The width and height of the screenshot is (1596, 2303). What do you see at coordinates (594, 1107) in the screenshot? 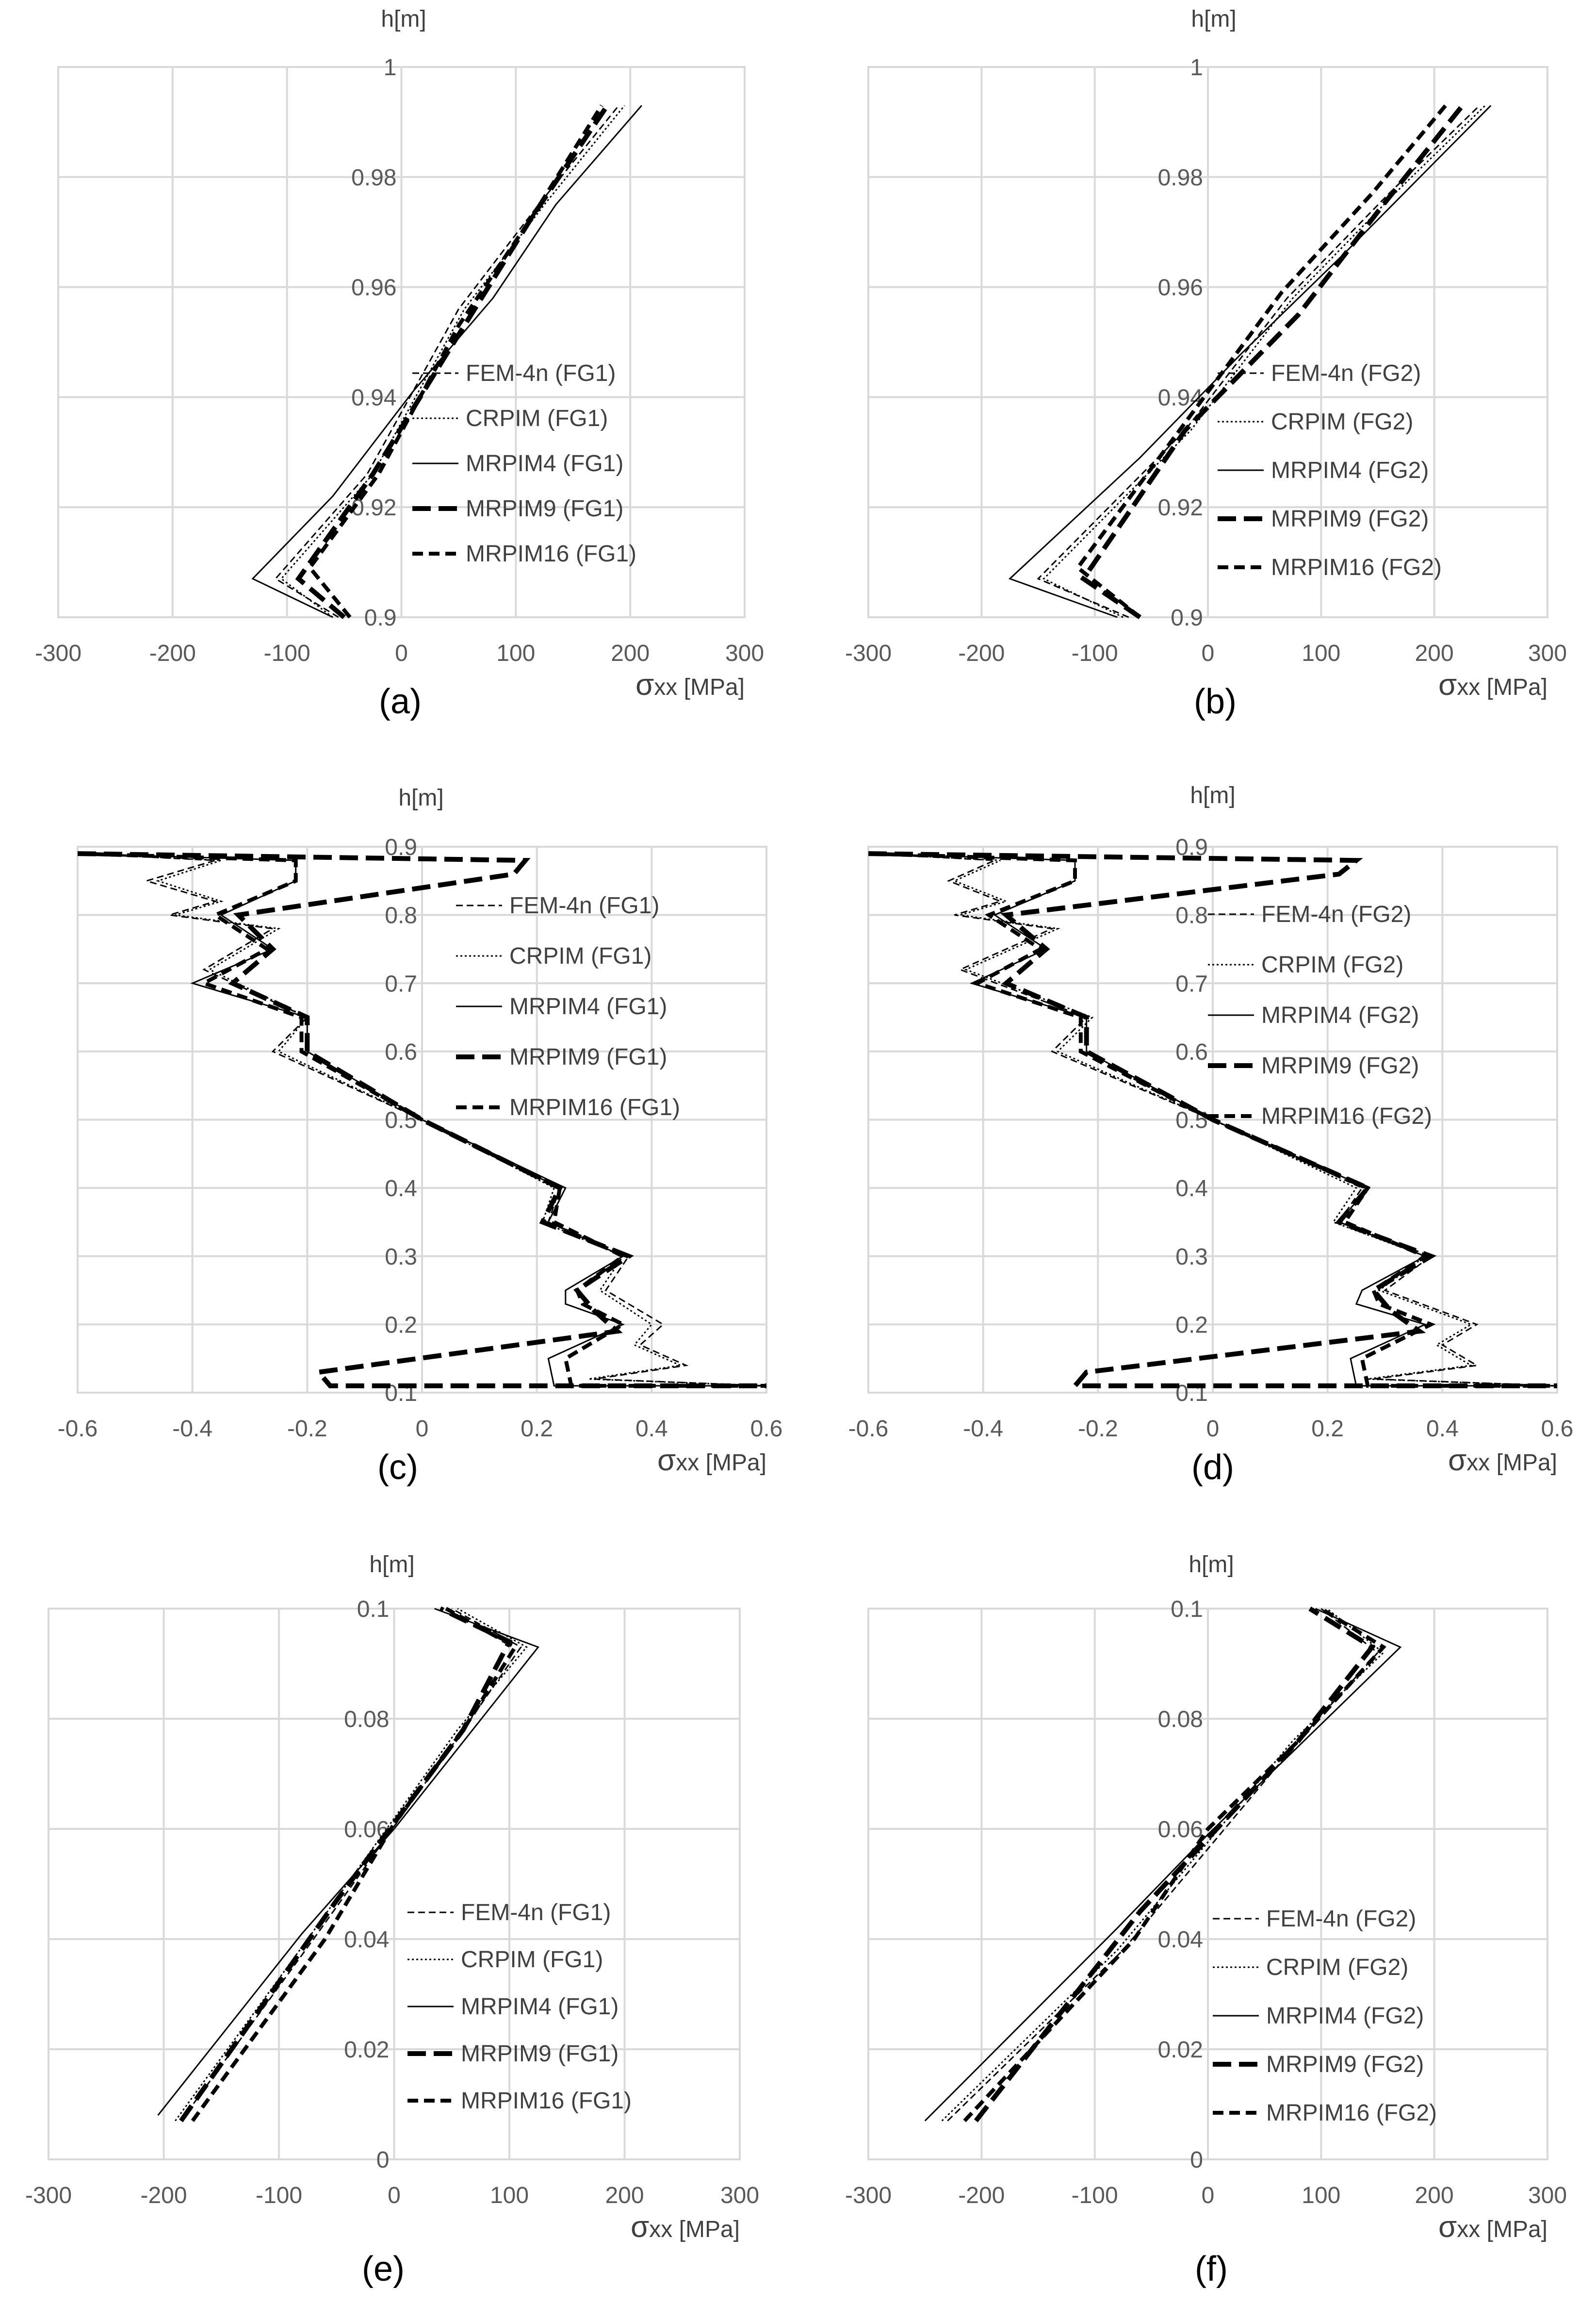
I see `legend-label: MRPIM16 (FG1)` at bounding box center [594, 1107].